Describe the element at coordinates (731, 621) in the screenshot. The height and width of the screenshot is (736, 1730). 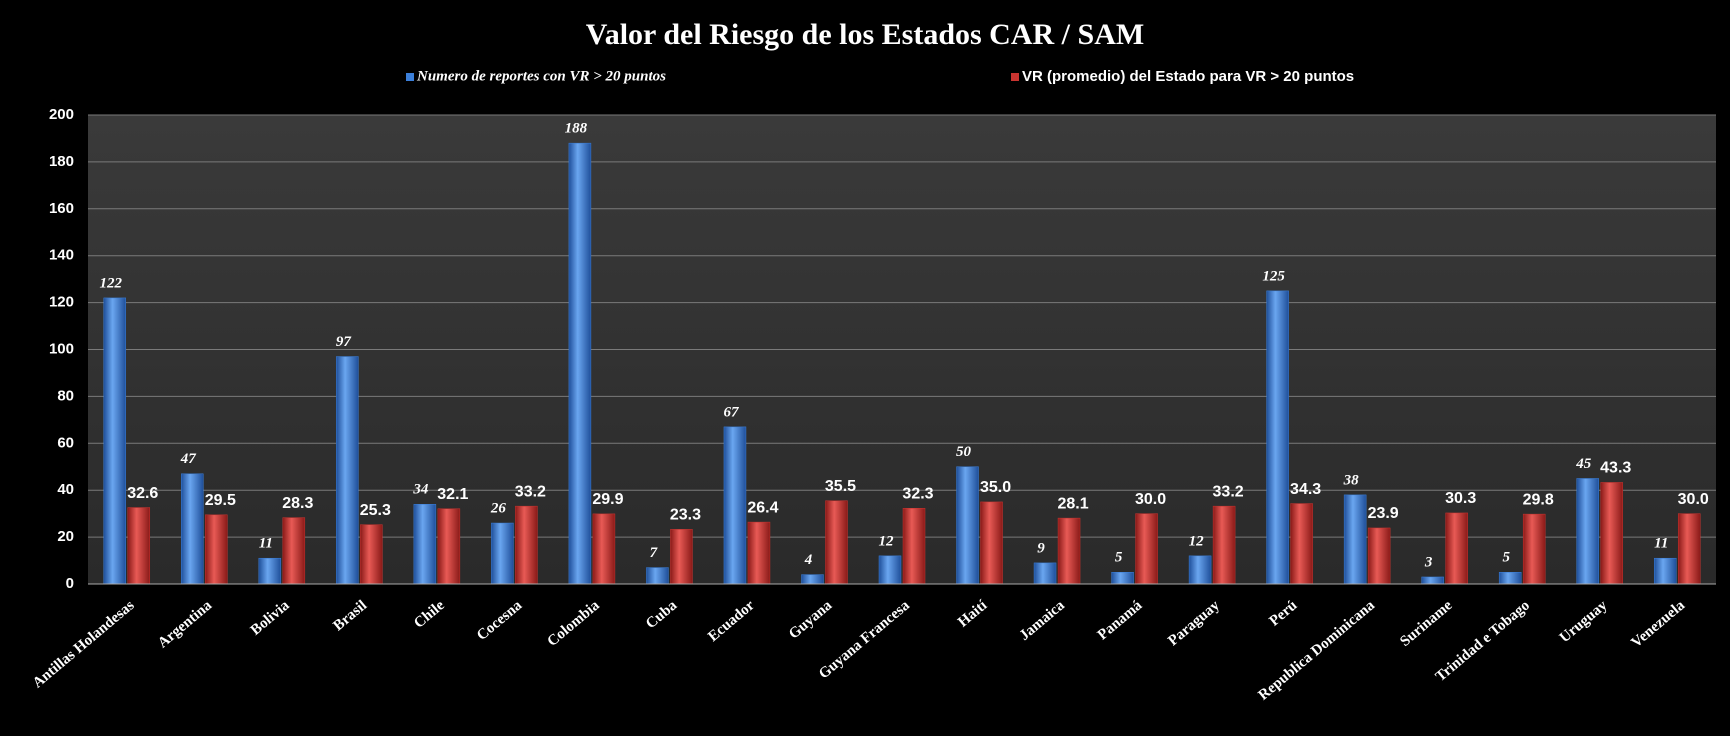
I see `x-tick-label: Ecuador` at that location.